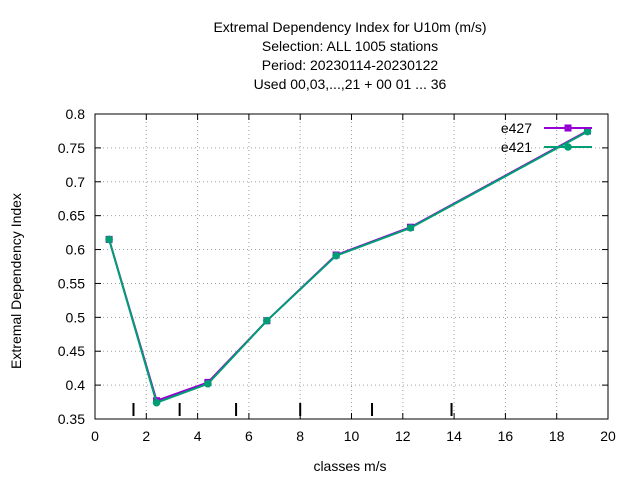  What do you see at coordinates (71, 148) in the screenshot?
I see `y-tick-label: 0.75` at bounding box center [71, 148].